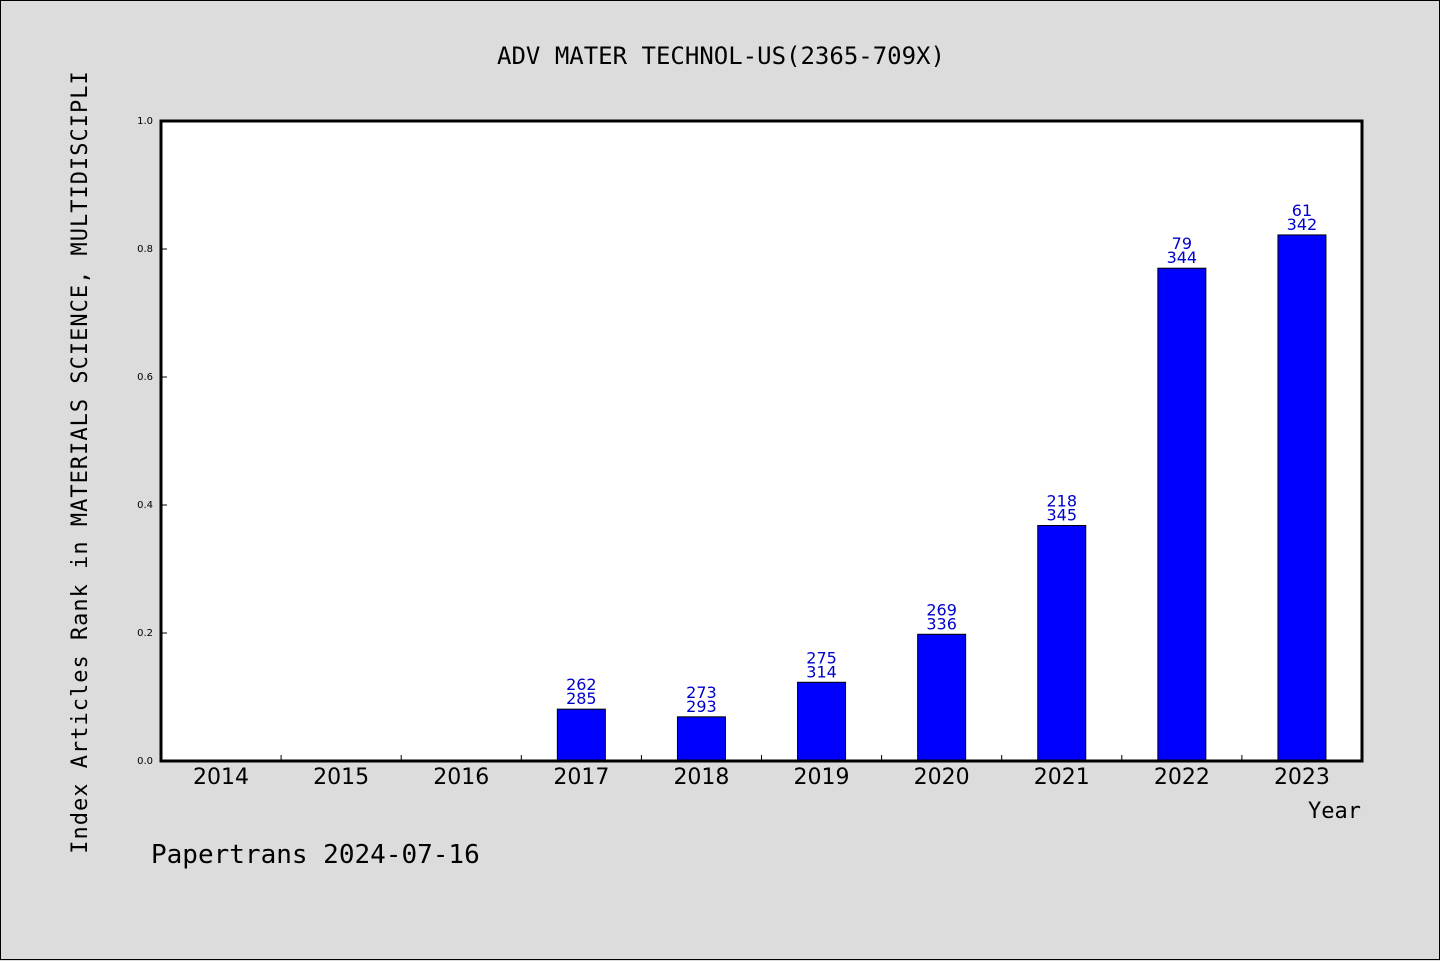  Describe the element at coordinates (941, 609) in the screenshot. I see `bar-label-top: 269` at that location.